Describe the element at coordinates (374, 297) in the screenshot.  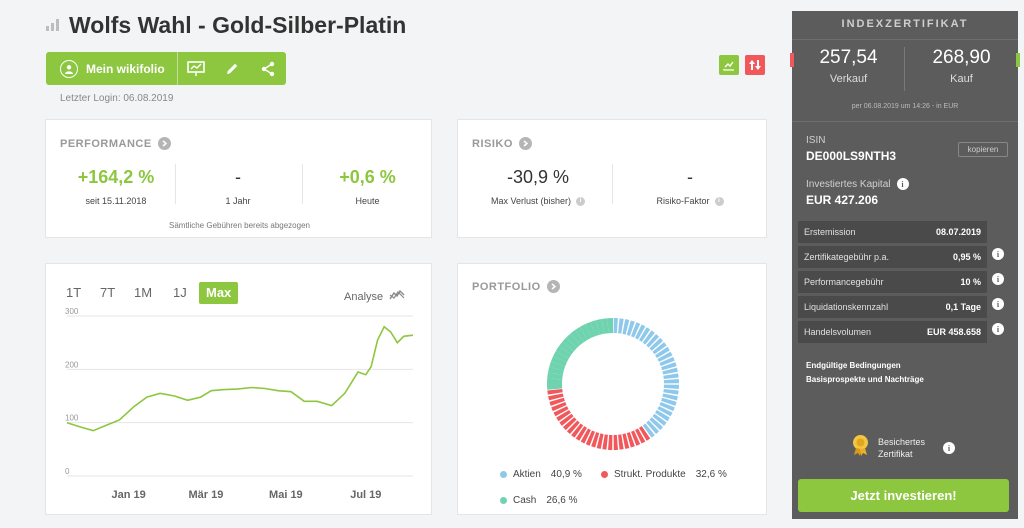
I see `analyse-button: Analyse` at that location.